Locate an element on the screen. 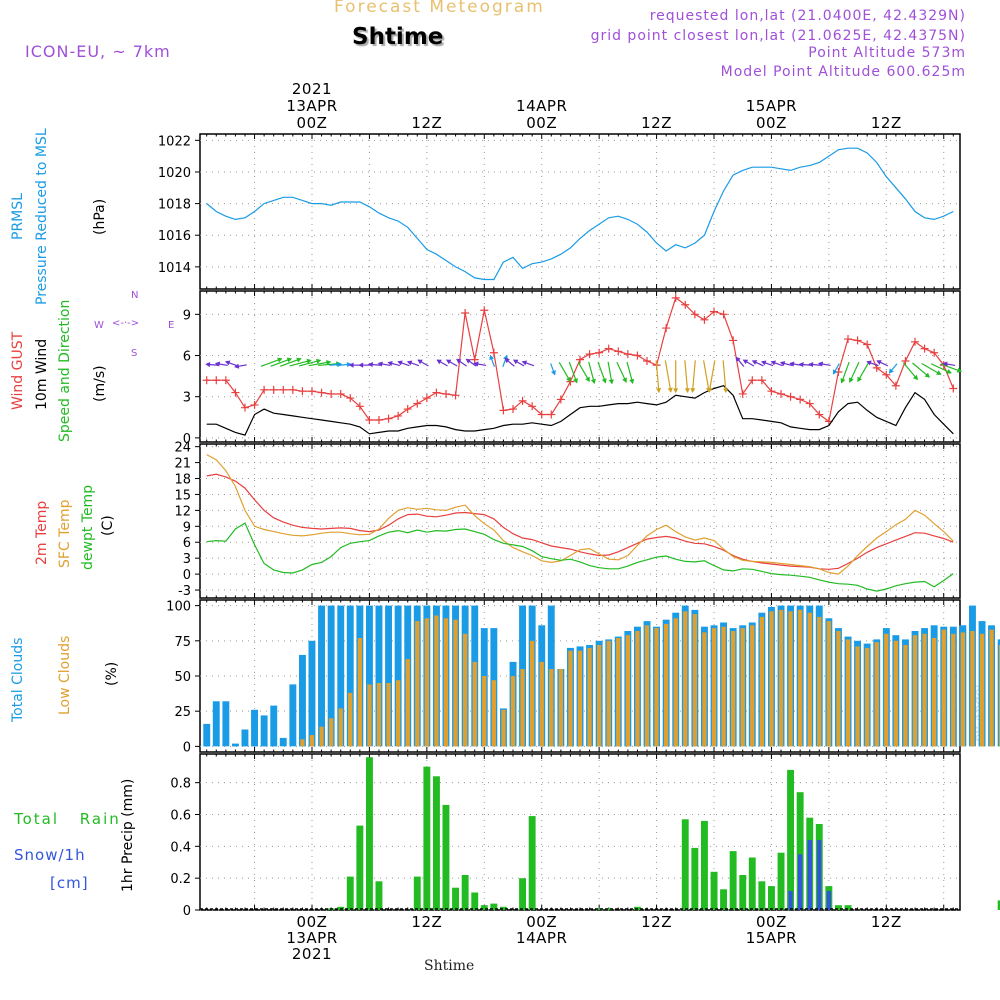  compass-s: S is located at coordinates (134, 353).